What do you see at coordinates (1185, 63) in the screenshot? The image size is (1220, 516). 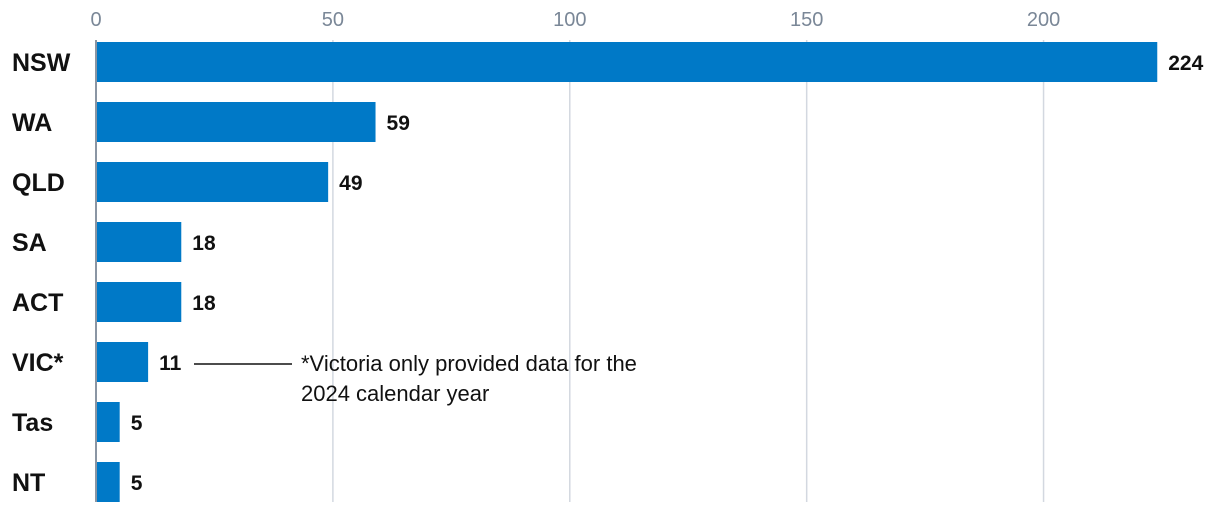 I see `value-label-nsw: 224` at bounding box center [1185, 63].